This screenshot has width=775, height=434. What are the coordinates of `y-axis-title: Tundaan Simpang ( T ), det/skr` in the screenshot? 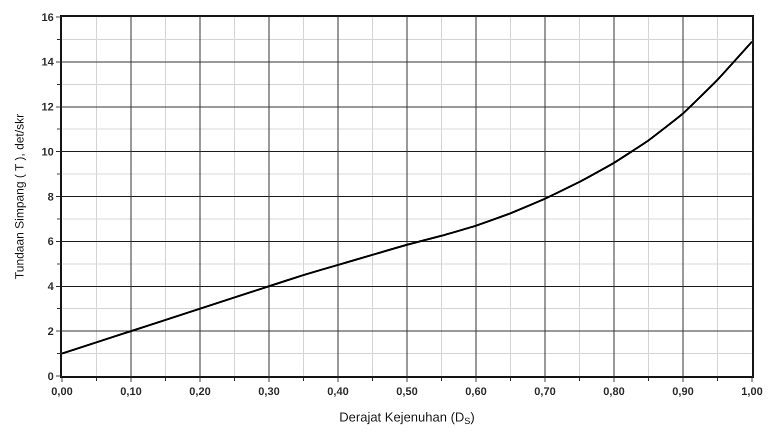 It's located at (19, 197).